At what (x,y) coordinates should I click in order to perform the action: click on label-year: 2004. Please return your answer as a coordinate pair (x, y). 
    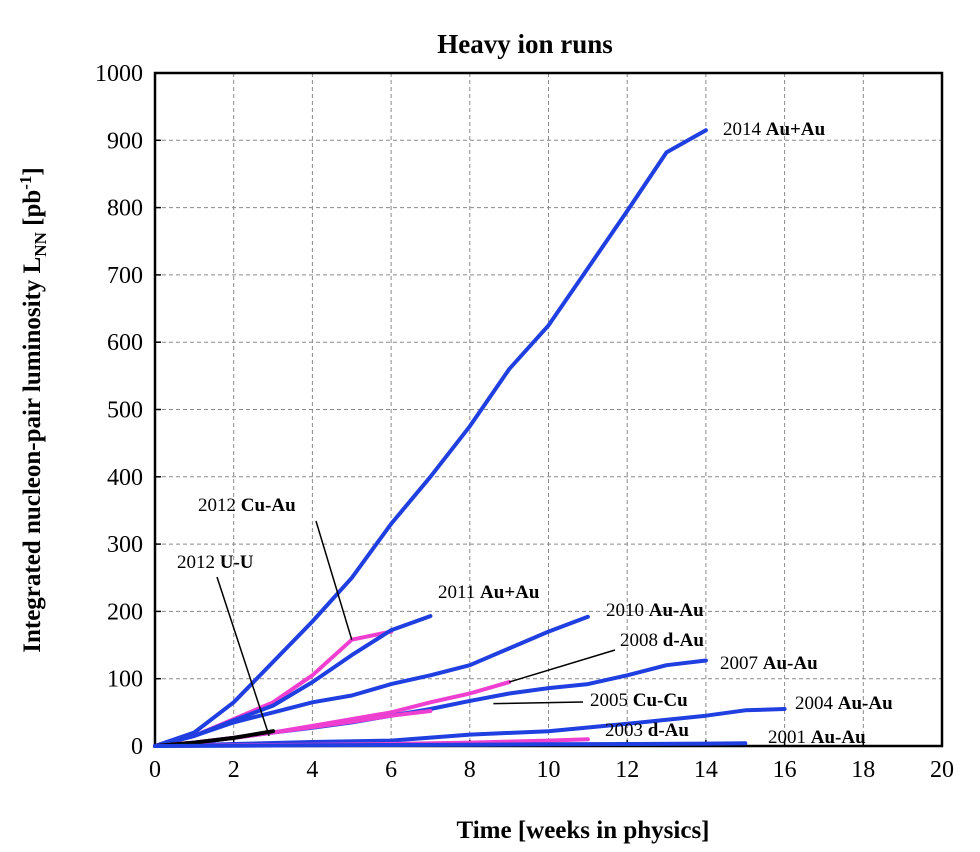
    Looking at the image, I should click on (816, 703).